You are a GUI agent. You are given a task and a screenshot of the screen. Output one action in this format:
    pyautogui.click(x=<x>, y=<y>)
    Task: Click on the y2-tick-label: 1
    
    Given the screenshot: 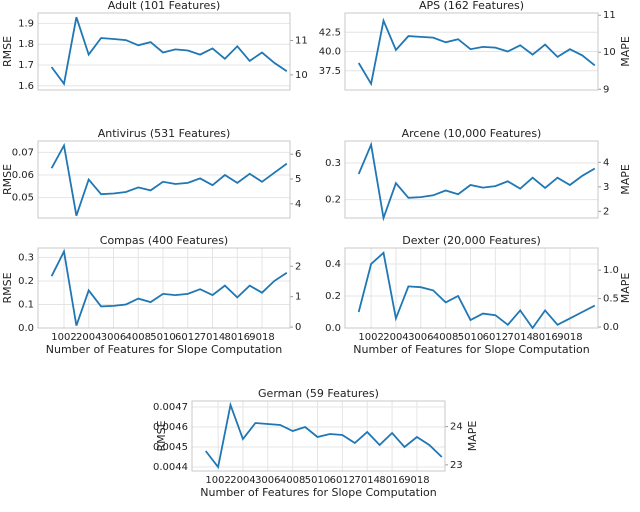 What is the action you would take?
    pyautogui.click(x=298, y=297)
    